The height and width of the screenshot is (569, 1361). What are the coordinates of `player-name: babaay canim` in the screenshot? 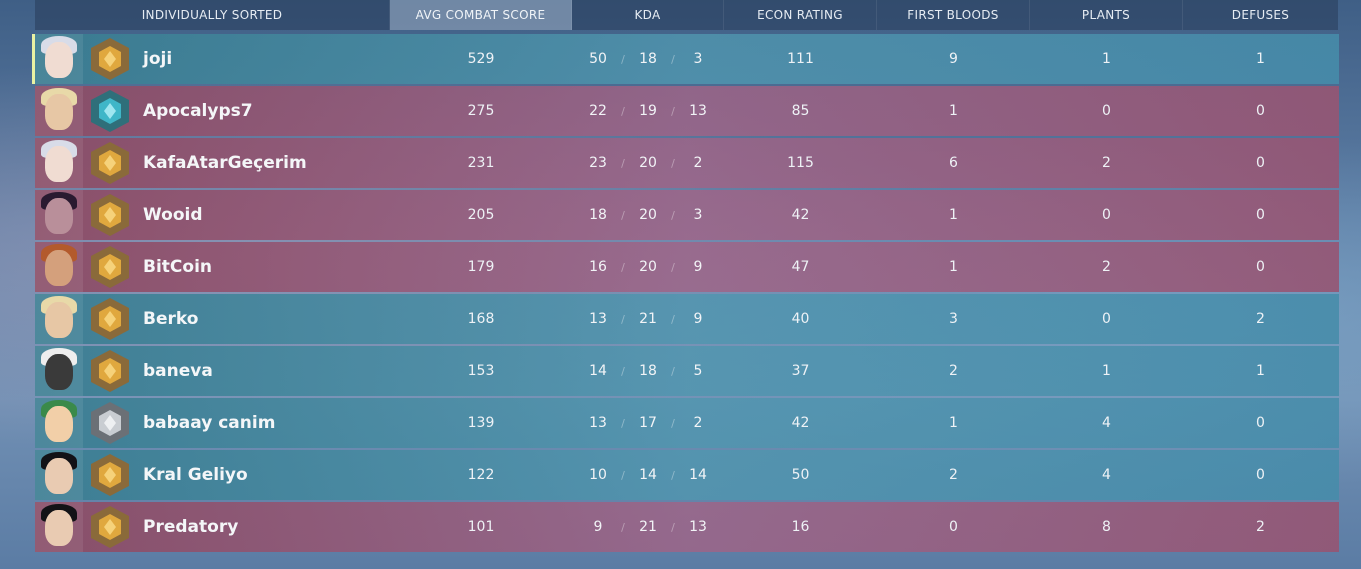 It's located at (209, 423).